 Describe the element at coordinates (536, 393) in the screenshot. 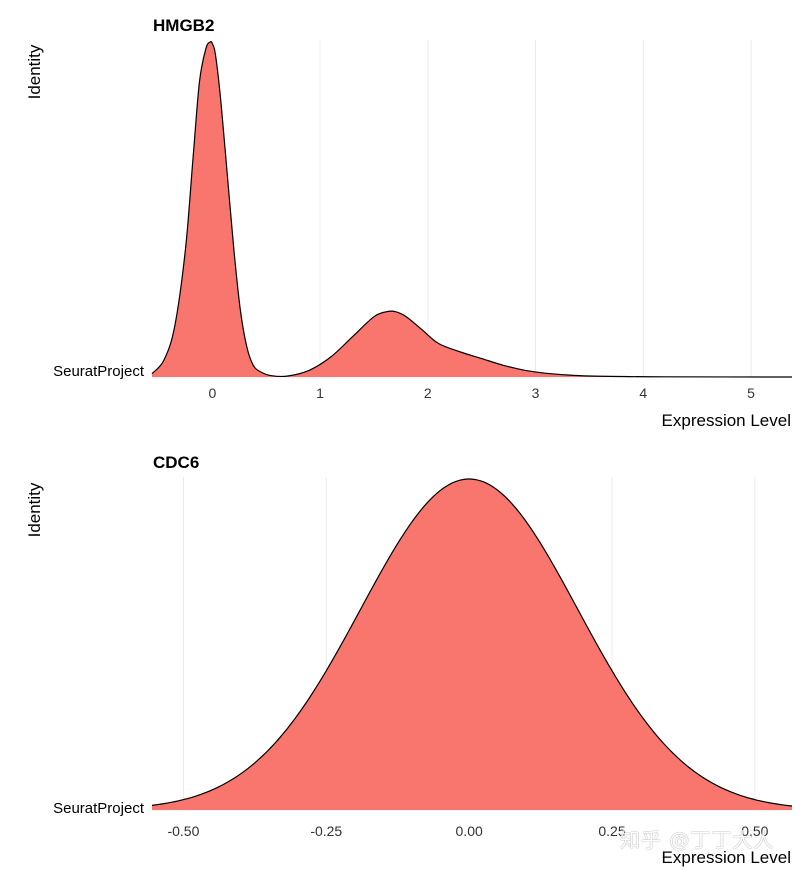

I see `x-tick-label: 3` at that location.